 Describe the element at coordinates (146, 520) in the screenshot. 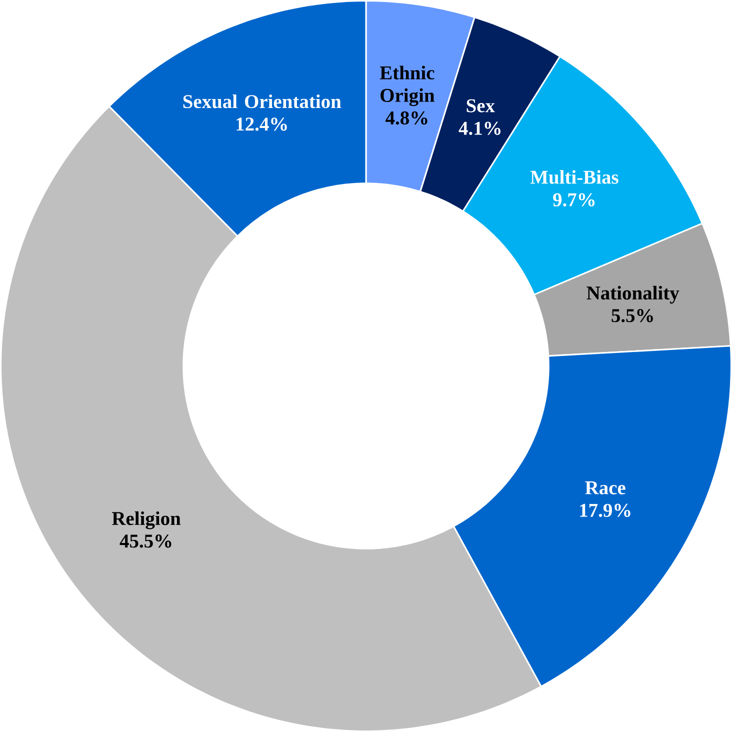

I see `slice-label: Religion` at that location.